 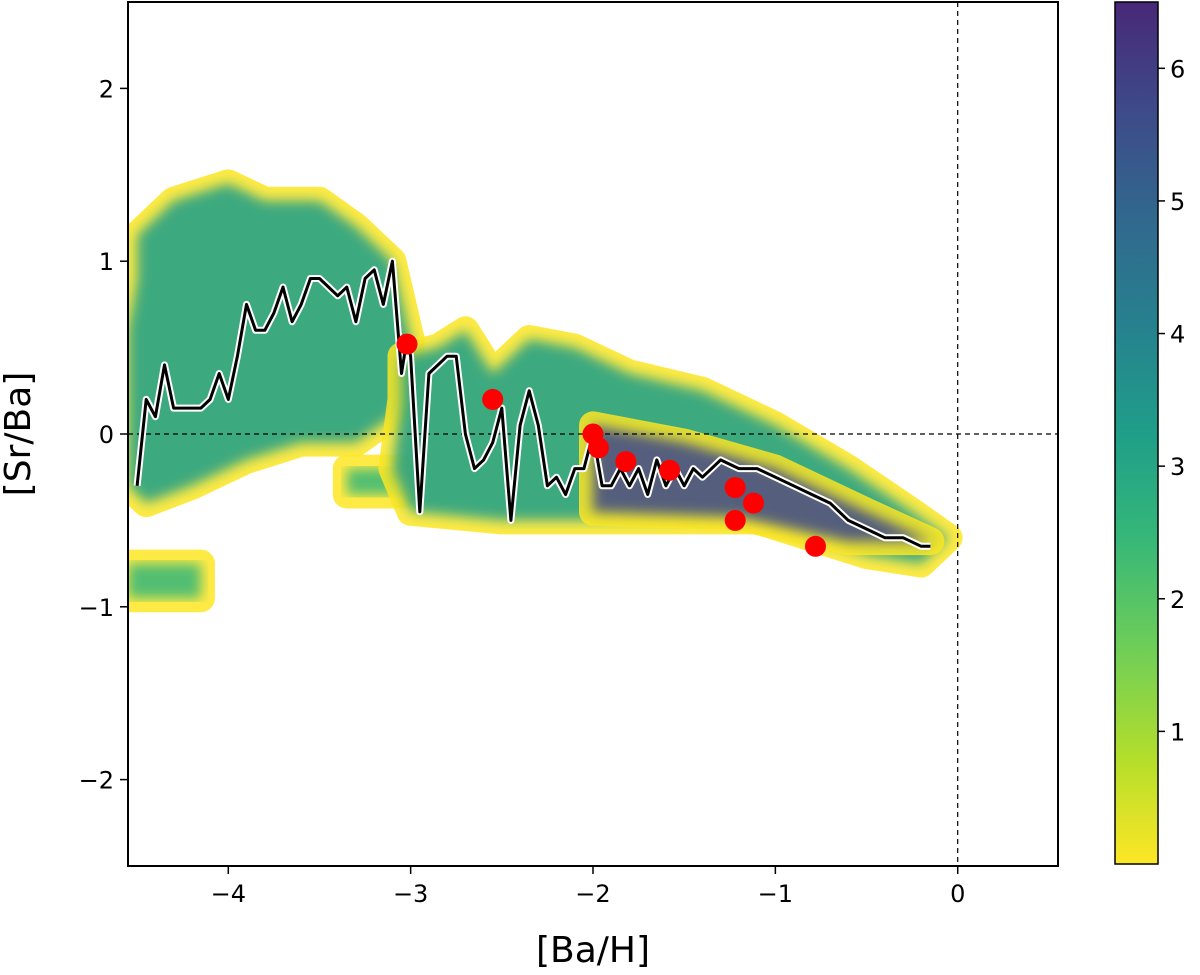 What do you see at coordinates (1171, 400) in the screenshot?
I see `colorbar-ticks: 1 2 3 4 5 6` at bounding box center [1171, 400].